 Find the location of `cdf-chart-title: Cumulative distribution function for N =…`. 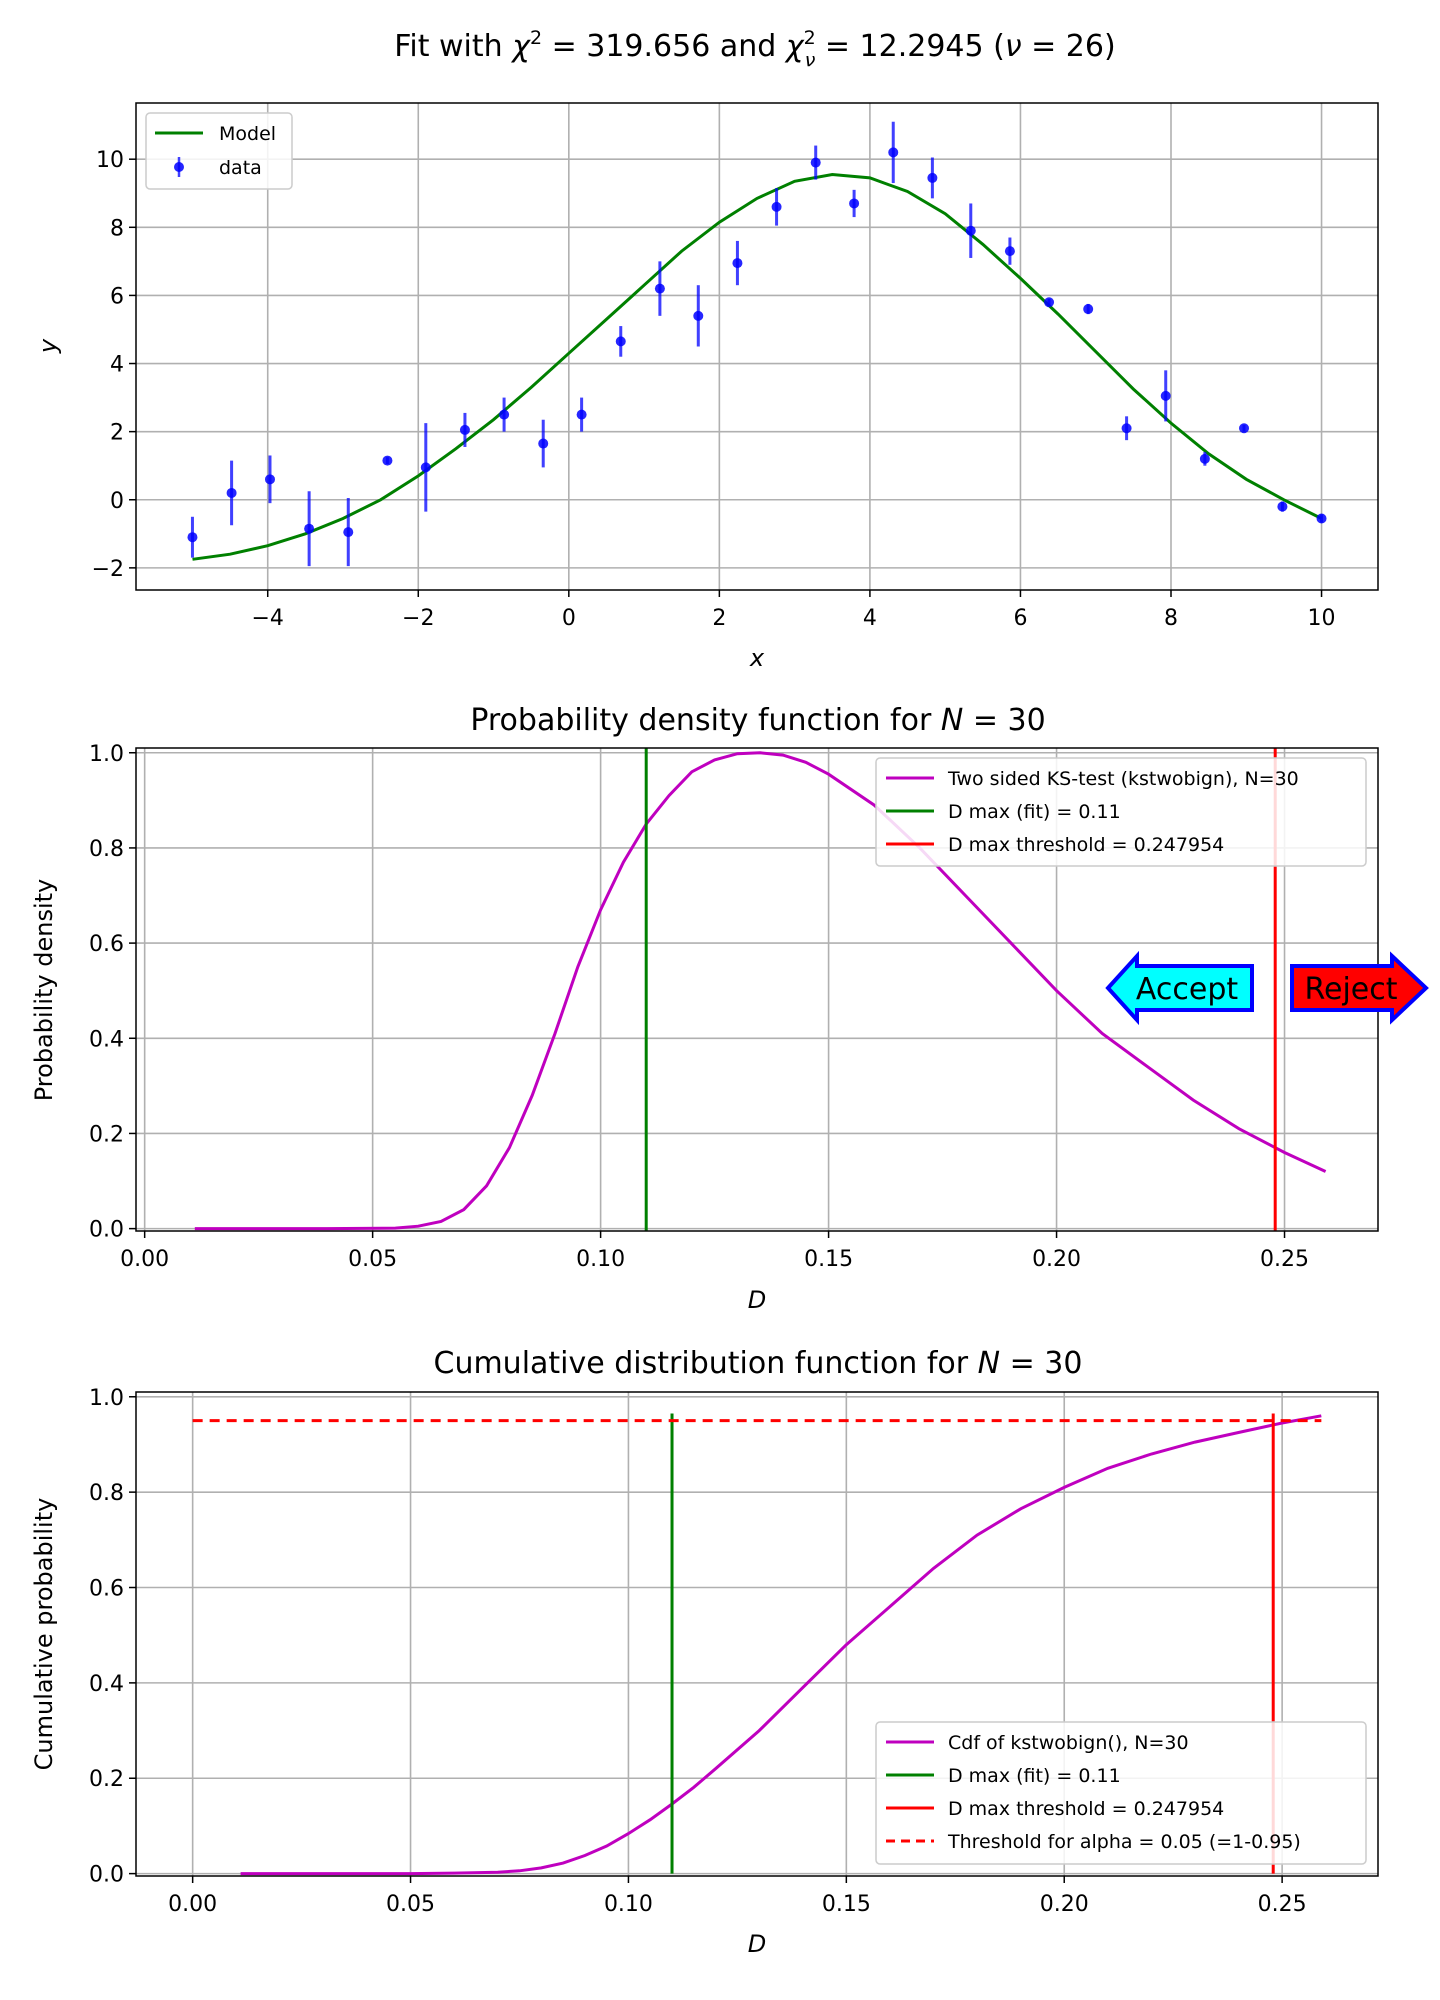

cdf-chart-title: Cumulative distribution function for N =… is located at coordinates (758, 1363).